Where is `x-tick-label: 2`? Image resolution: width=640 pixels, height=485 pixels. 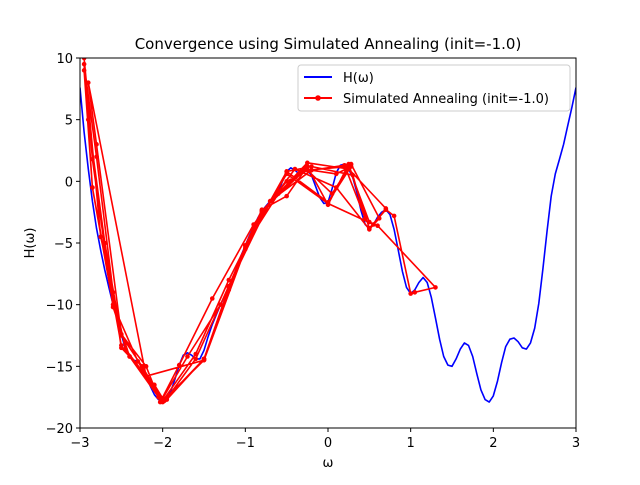 x-tick-label: 2 is located at coordinates (493, 443).